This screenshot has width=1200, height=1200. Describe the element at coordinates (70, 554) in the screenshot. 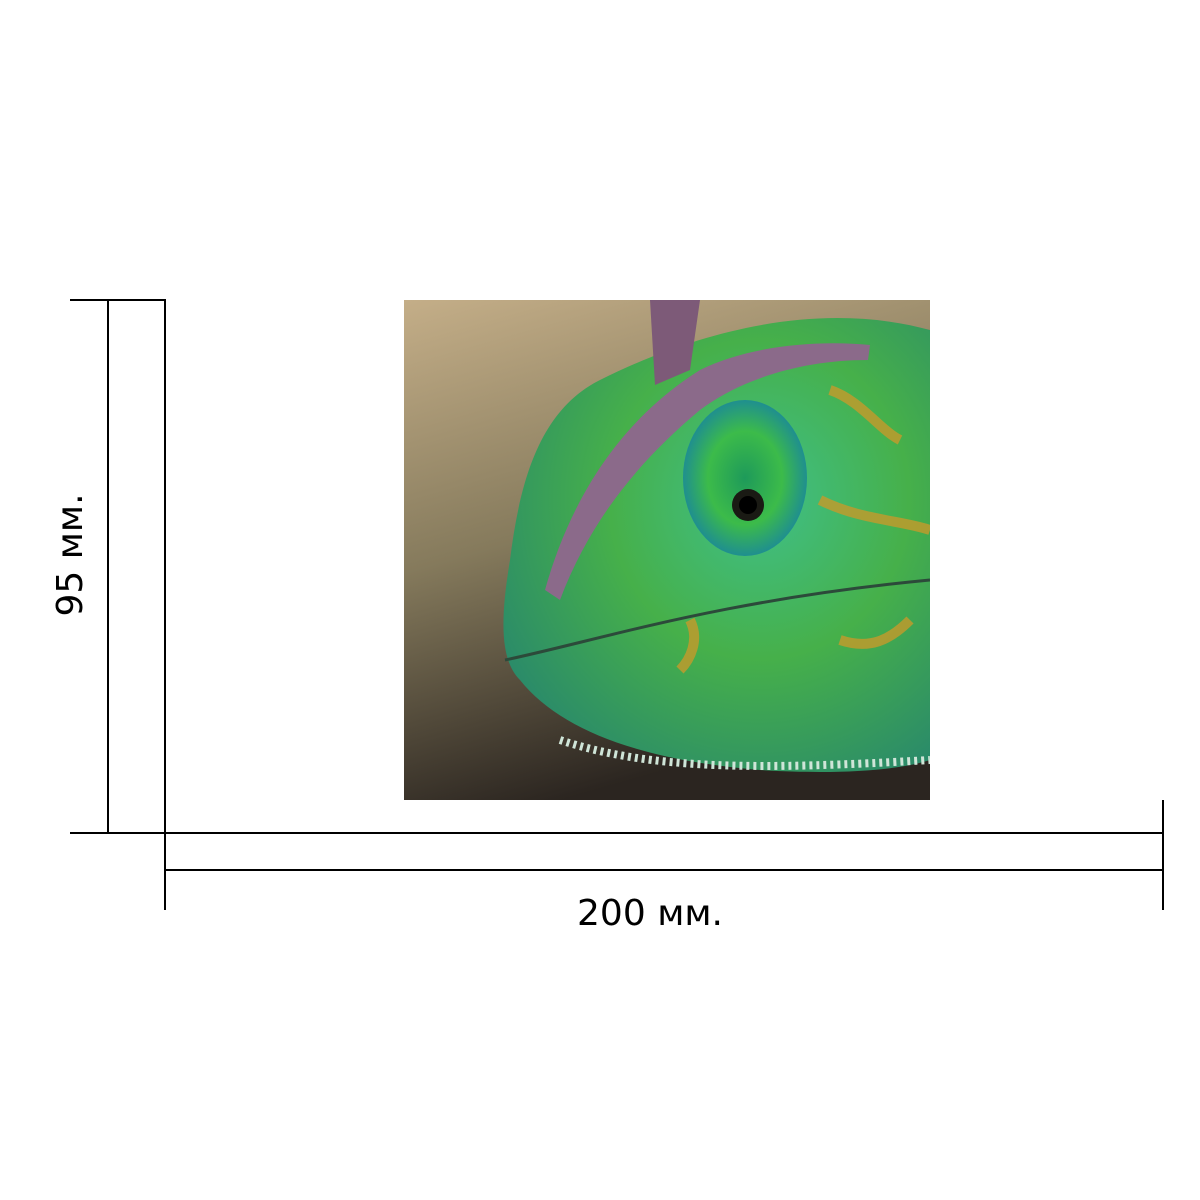

I see `height-label: 95 мм.` at that location.